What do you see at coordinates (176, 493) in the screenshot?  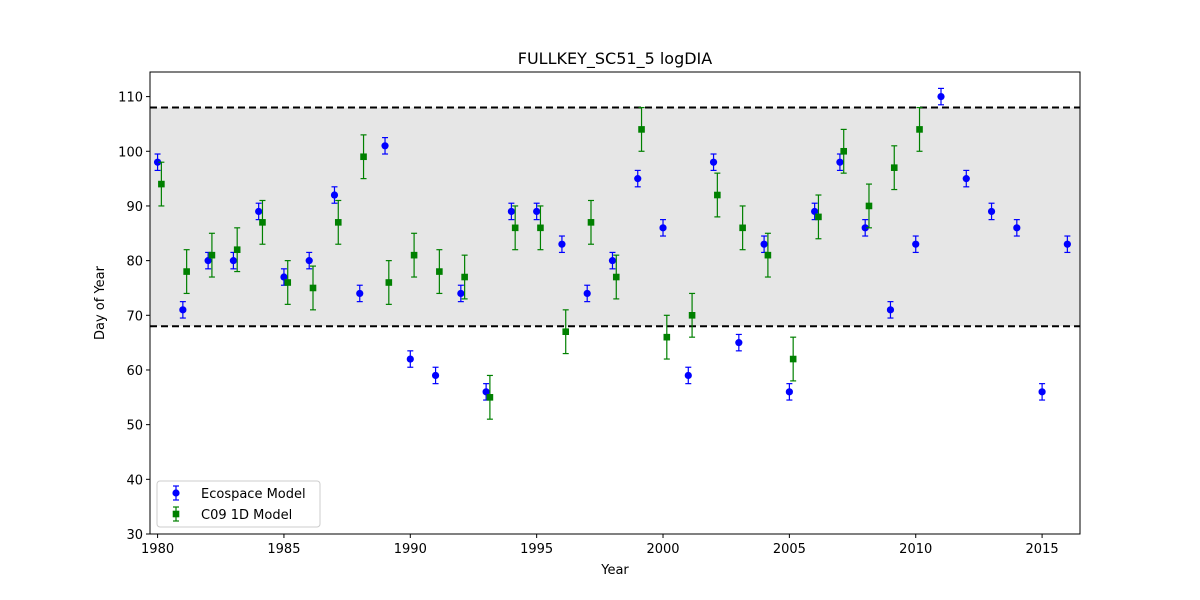 I see `legend-marker` at bounding box center [176, 493].